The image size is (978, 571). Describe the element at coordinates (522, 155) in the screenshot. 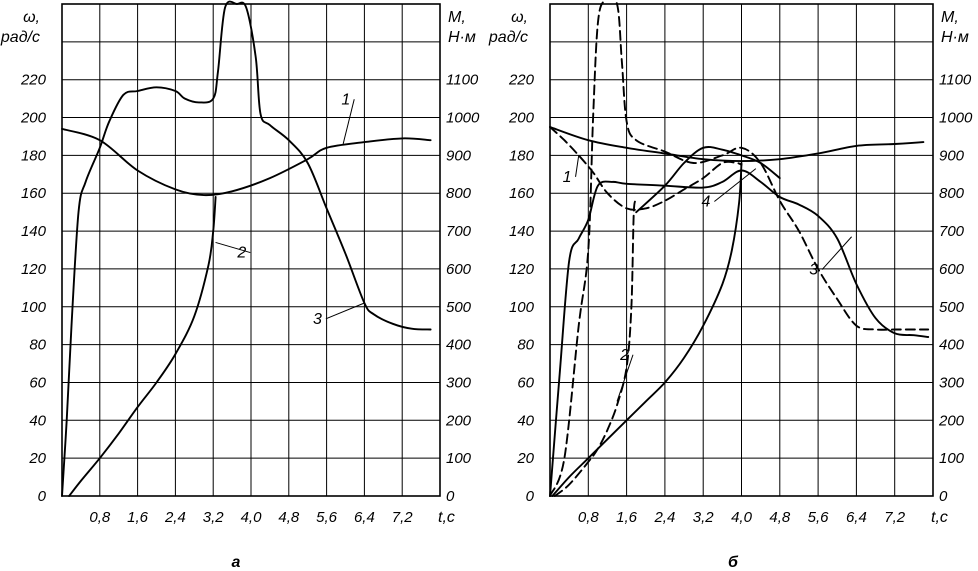

I see `b-y-left-tick-label: 180` at that location.